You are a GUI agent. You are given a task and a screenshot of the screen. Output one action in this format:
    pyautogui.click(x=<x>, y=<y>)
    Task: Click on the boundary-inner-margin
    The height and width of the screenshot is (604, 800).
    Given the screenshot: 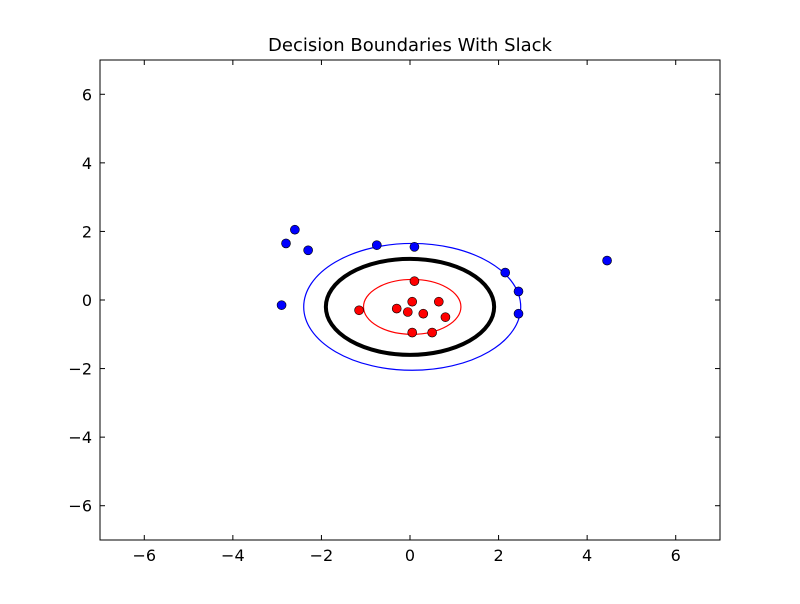 What is the action you would take?
    pyautogui.click(x=412, y=306)
    